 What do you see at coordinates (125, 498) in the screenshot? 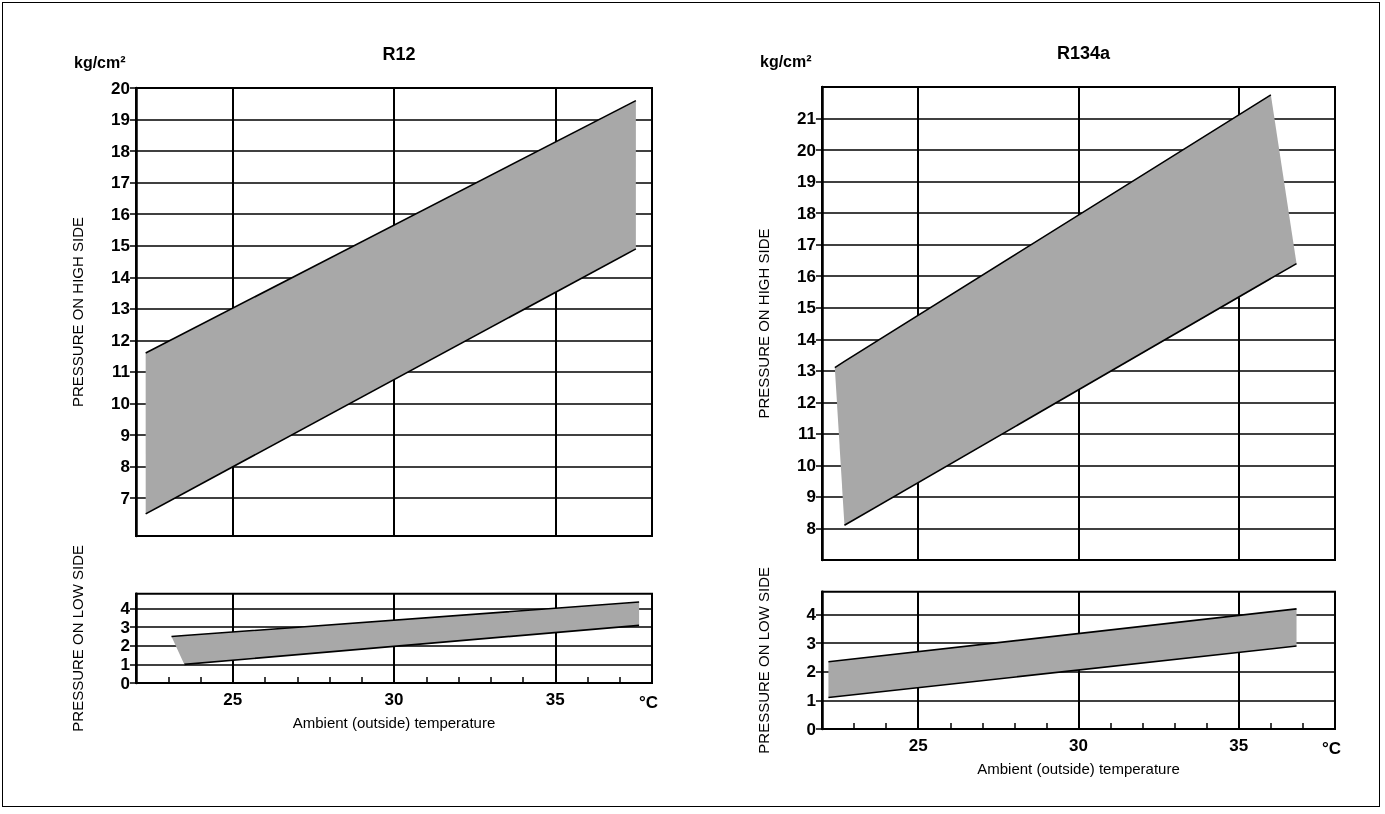
I see `y-tick-label: 7` at bounding box center [125, 498].